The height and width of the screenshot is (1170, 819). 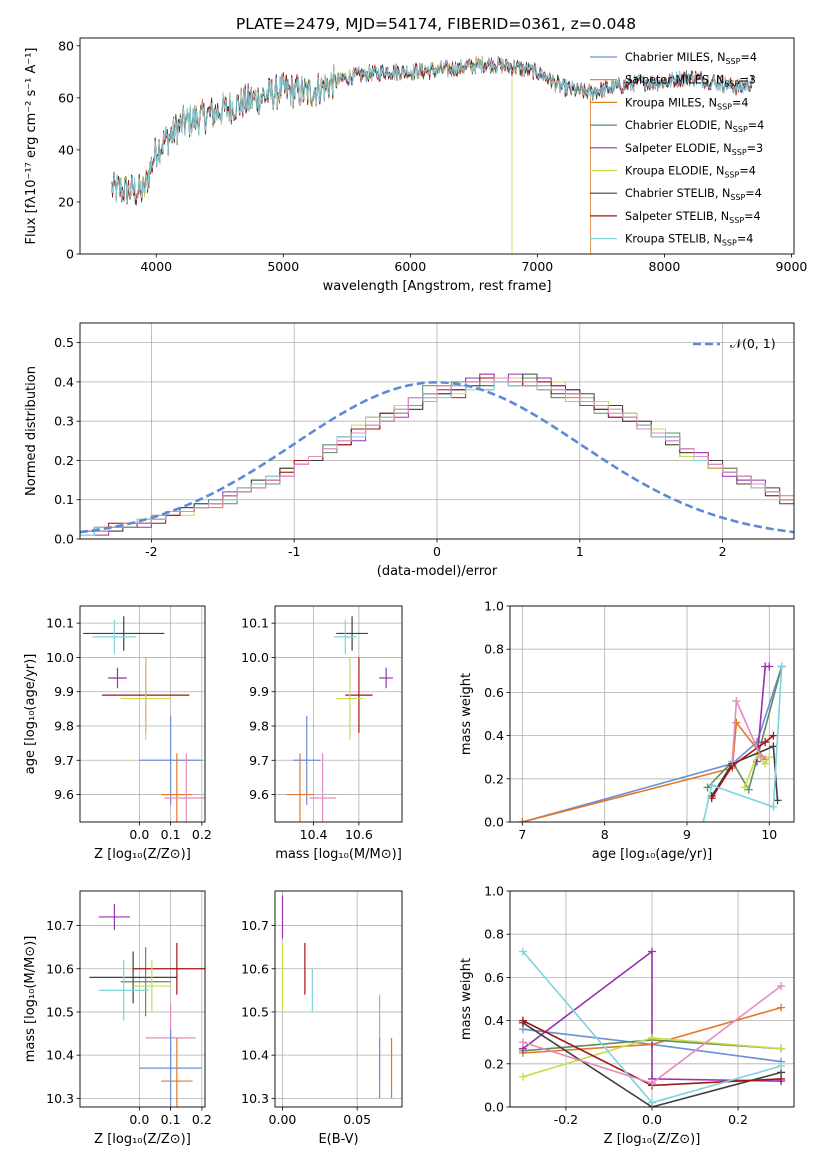 I want to click on y-tick-label: 0, so click(x=70, y=254).